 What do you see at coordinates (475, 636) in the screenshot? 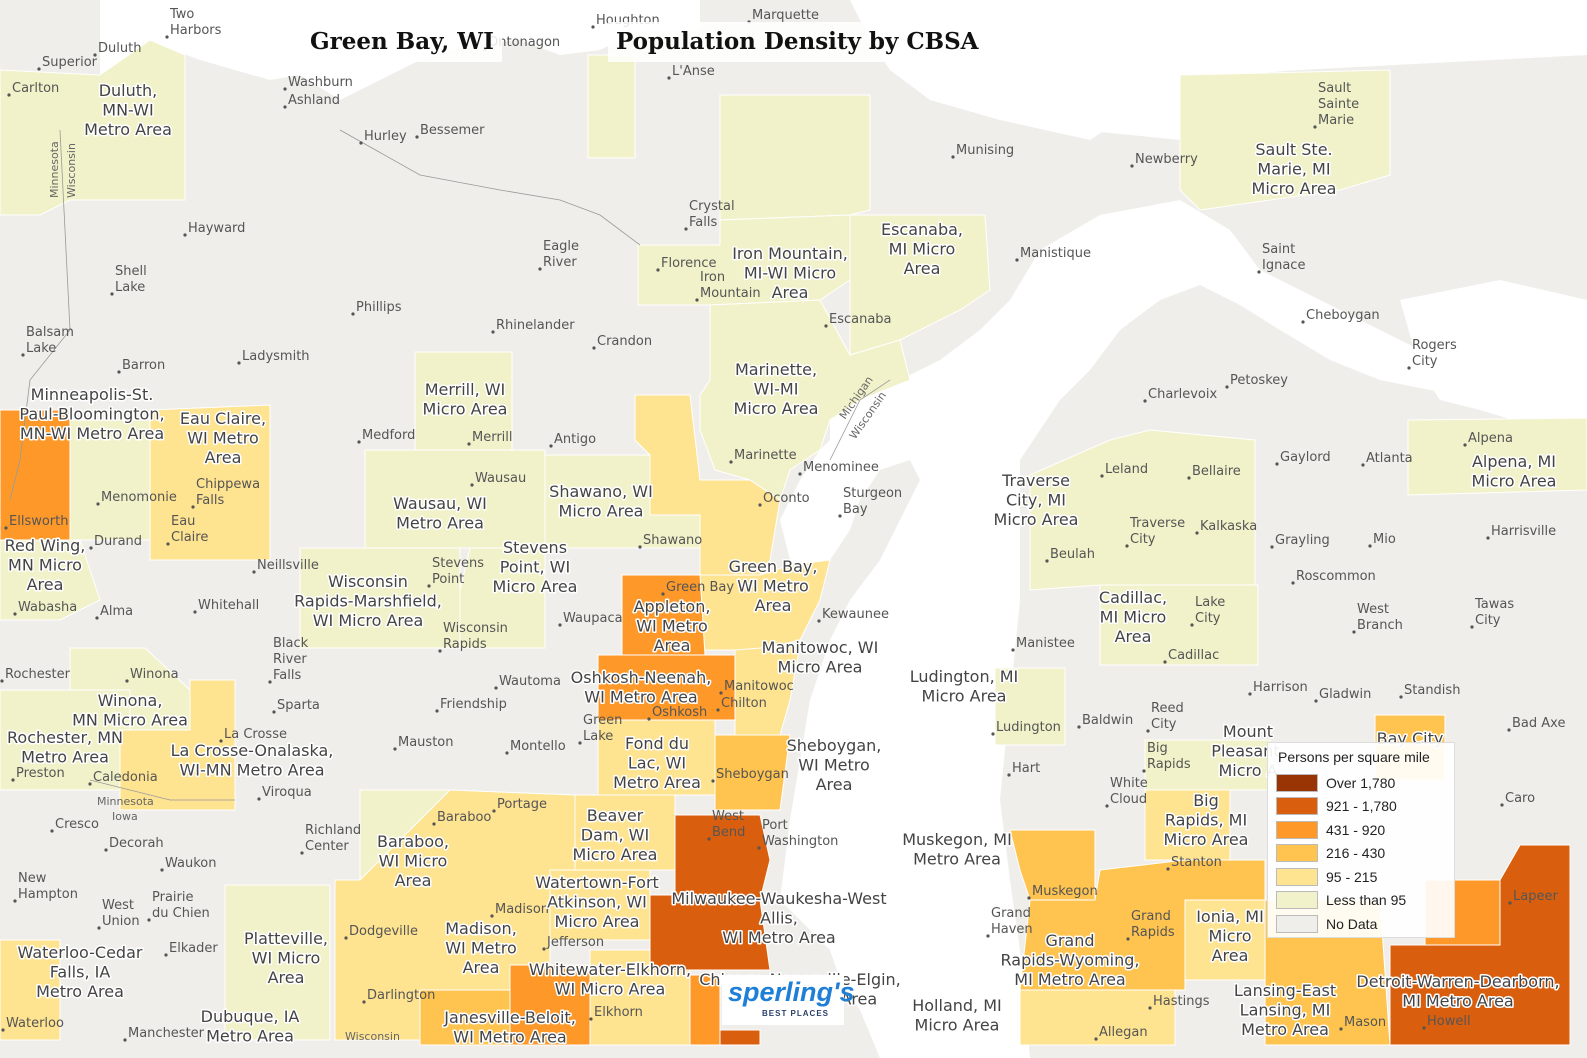
I see `city-label: Wisconsin Rapids` at bounding box center [475, 636].